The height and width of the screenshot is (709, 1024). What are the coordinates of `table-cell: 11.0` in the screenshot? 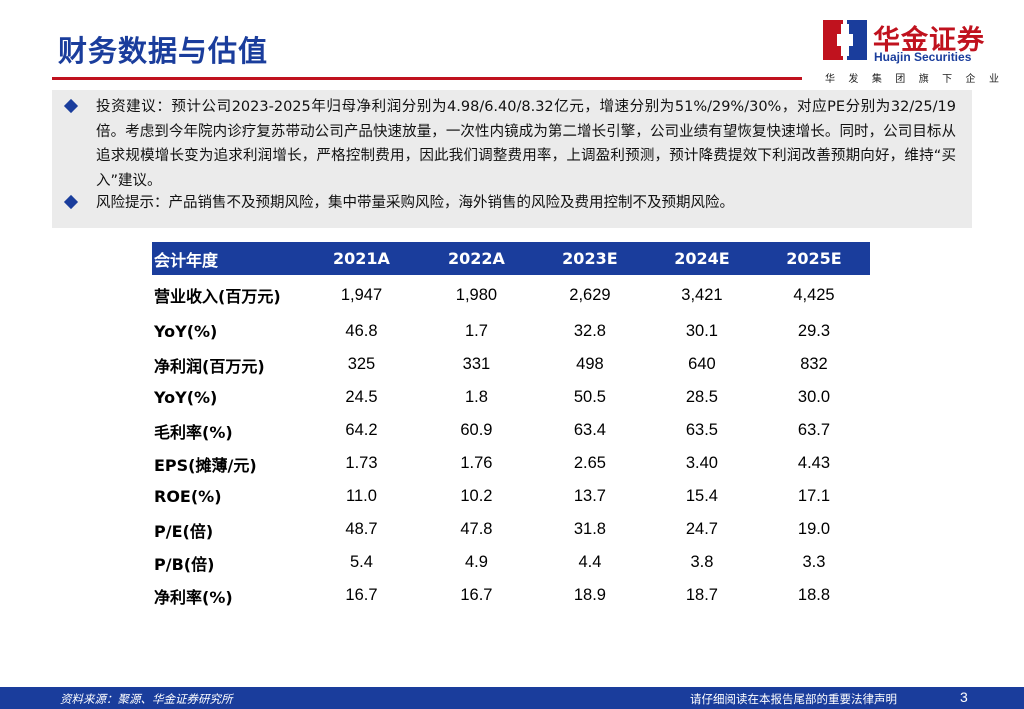 It's located at (361, 496).